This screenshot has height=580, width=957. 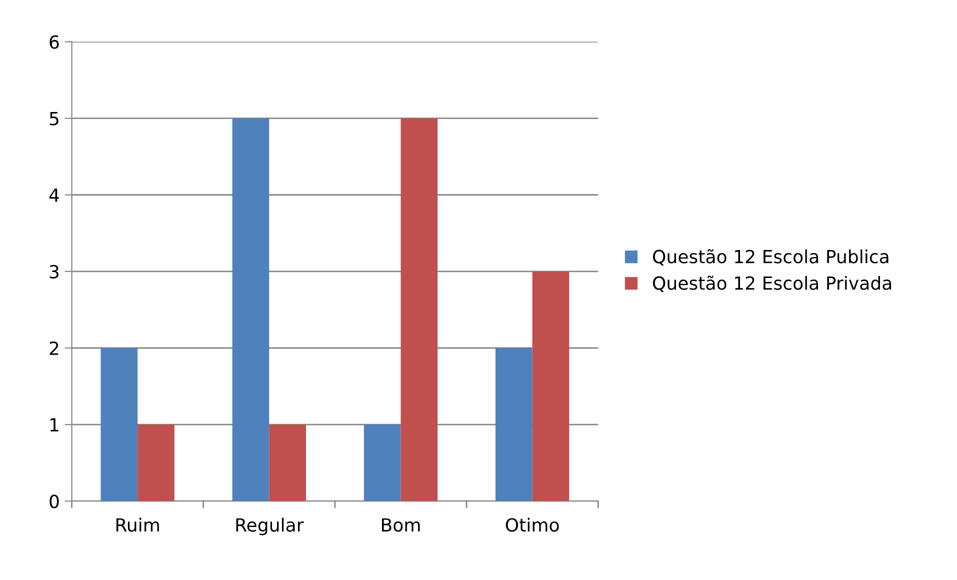 What do you see at coordinates (54, 501) in the screenshot?
I see `y-tick-label: 0` at bounding box center [54, 501].